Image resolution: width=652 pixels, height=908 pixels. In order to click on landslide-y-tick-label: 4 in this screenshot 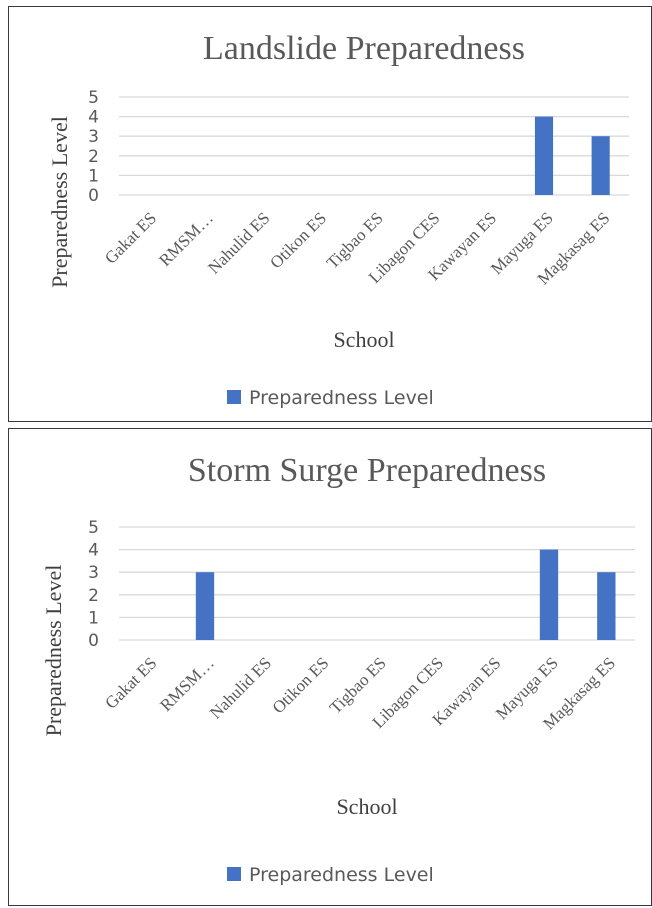, I will do `click(93, 118)`.